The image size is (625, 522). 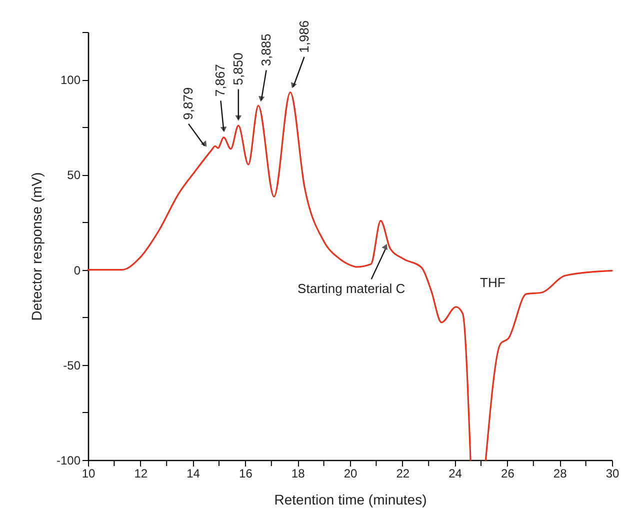 I want to click on annotation: 5,850, so click(x=238, y=69).